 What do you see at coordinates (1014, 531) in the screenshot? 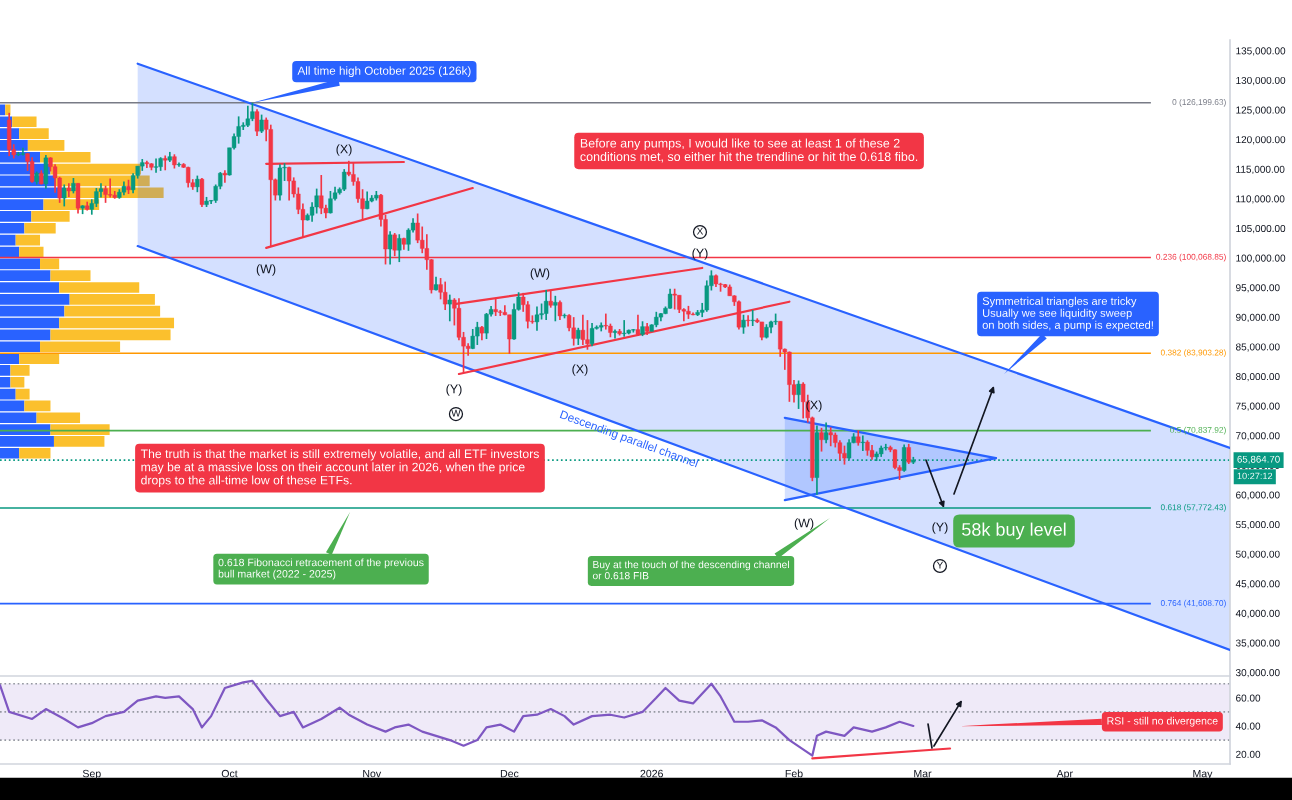
I see `annotation: 58k buy level` at bounding box center [1014, 531].